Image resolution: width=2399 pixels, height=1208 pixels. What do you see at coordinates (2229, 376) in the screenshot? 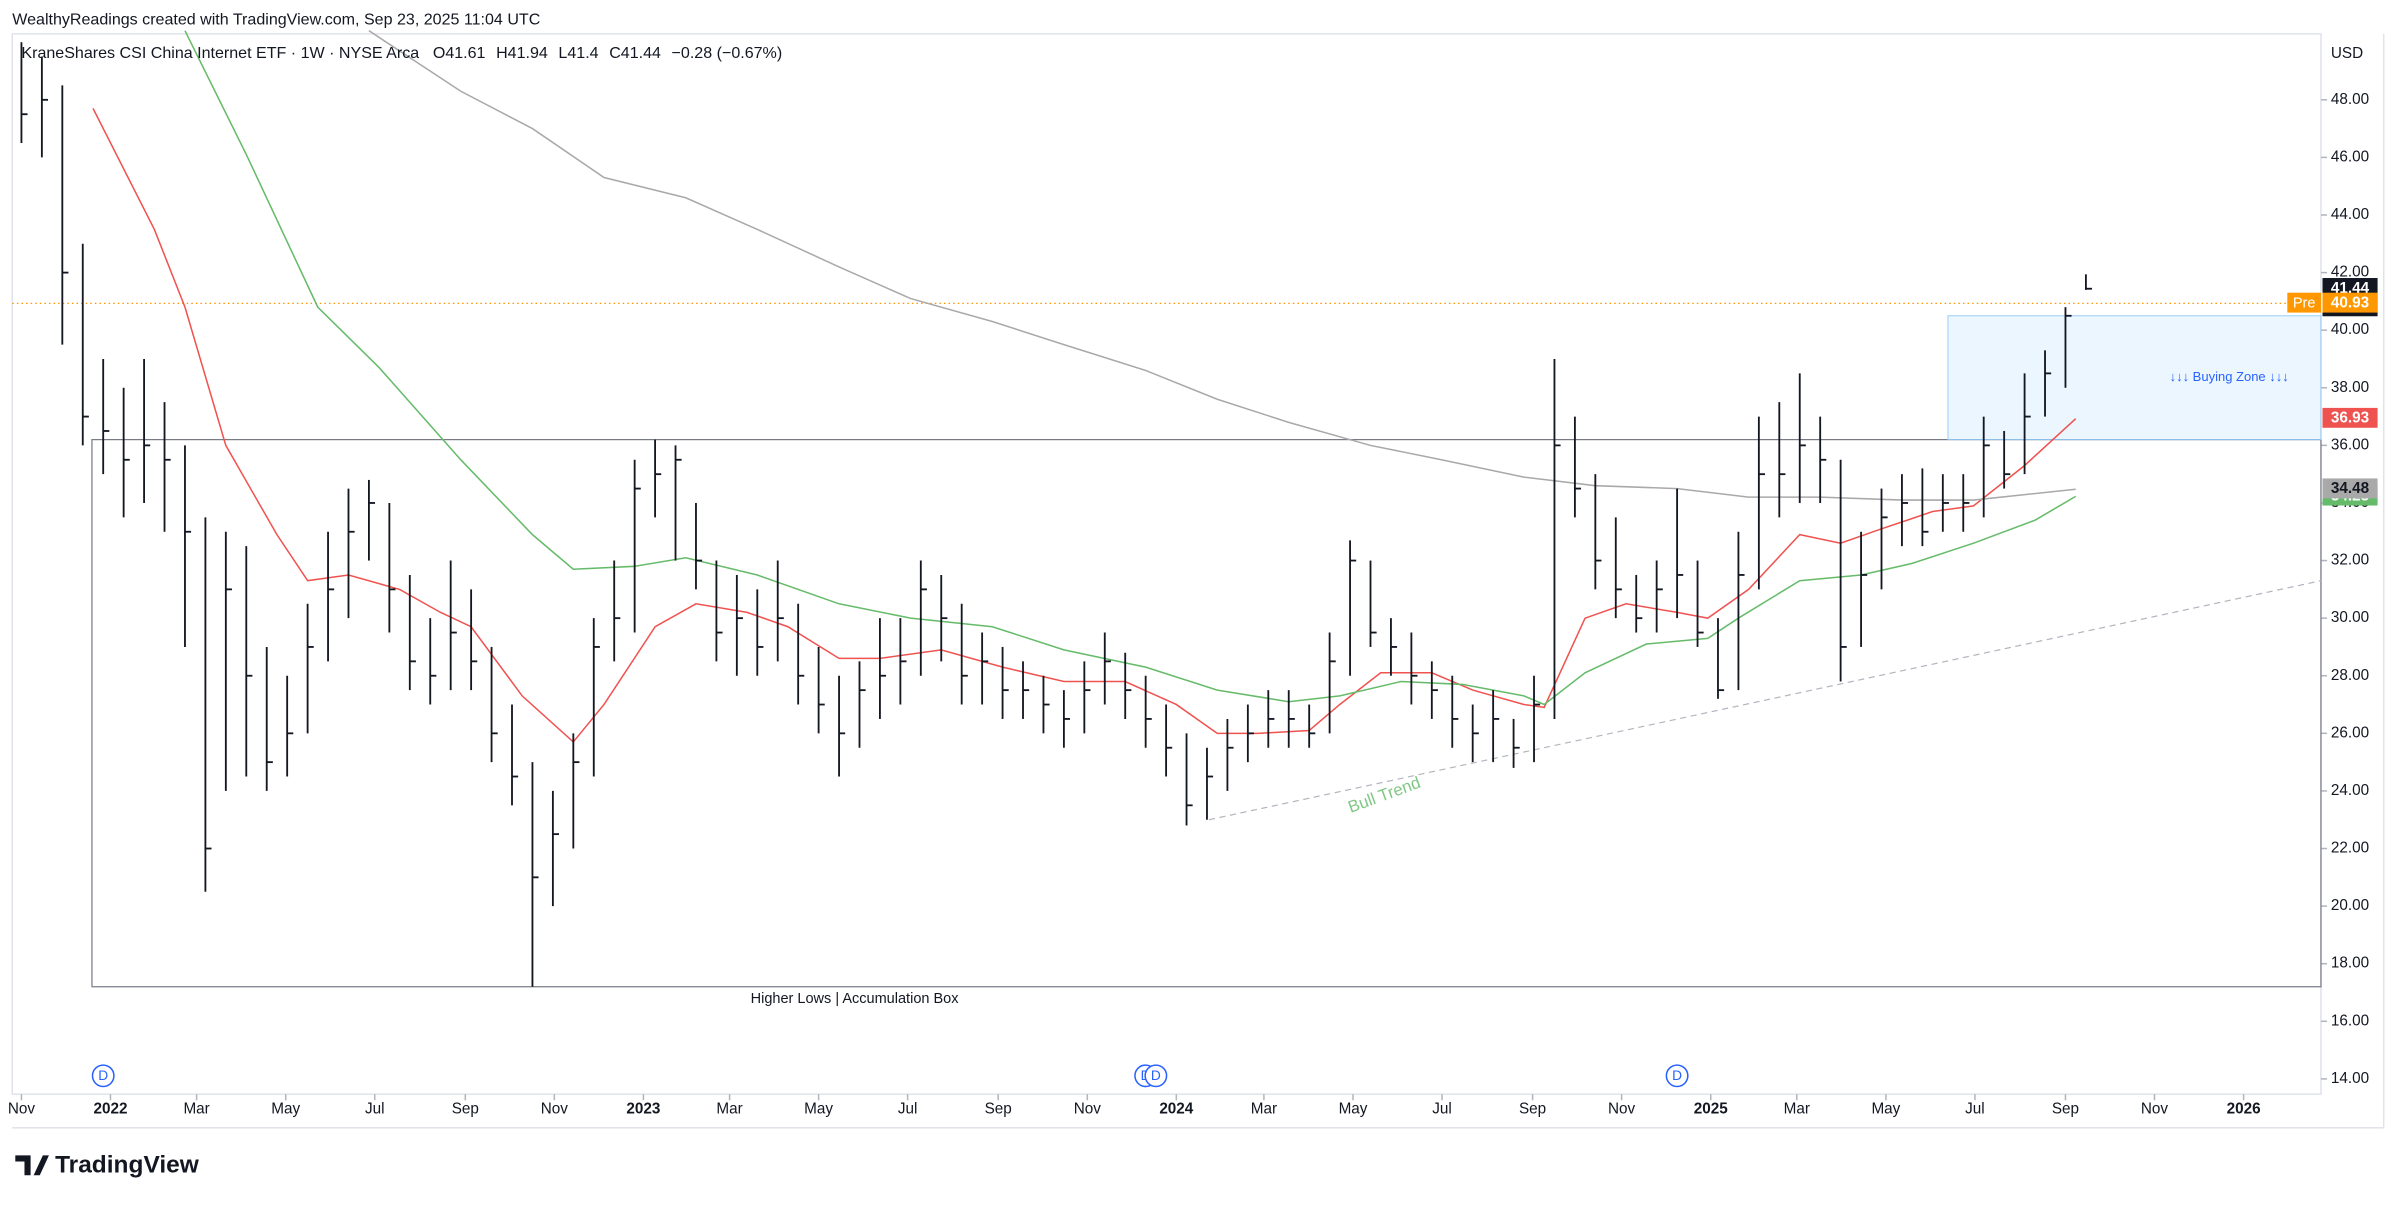
I see `zone-label: ↓↓↓ Buying Zone ↓↓↓` at bounding box center [2229, 376].